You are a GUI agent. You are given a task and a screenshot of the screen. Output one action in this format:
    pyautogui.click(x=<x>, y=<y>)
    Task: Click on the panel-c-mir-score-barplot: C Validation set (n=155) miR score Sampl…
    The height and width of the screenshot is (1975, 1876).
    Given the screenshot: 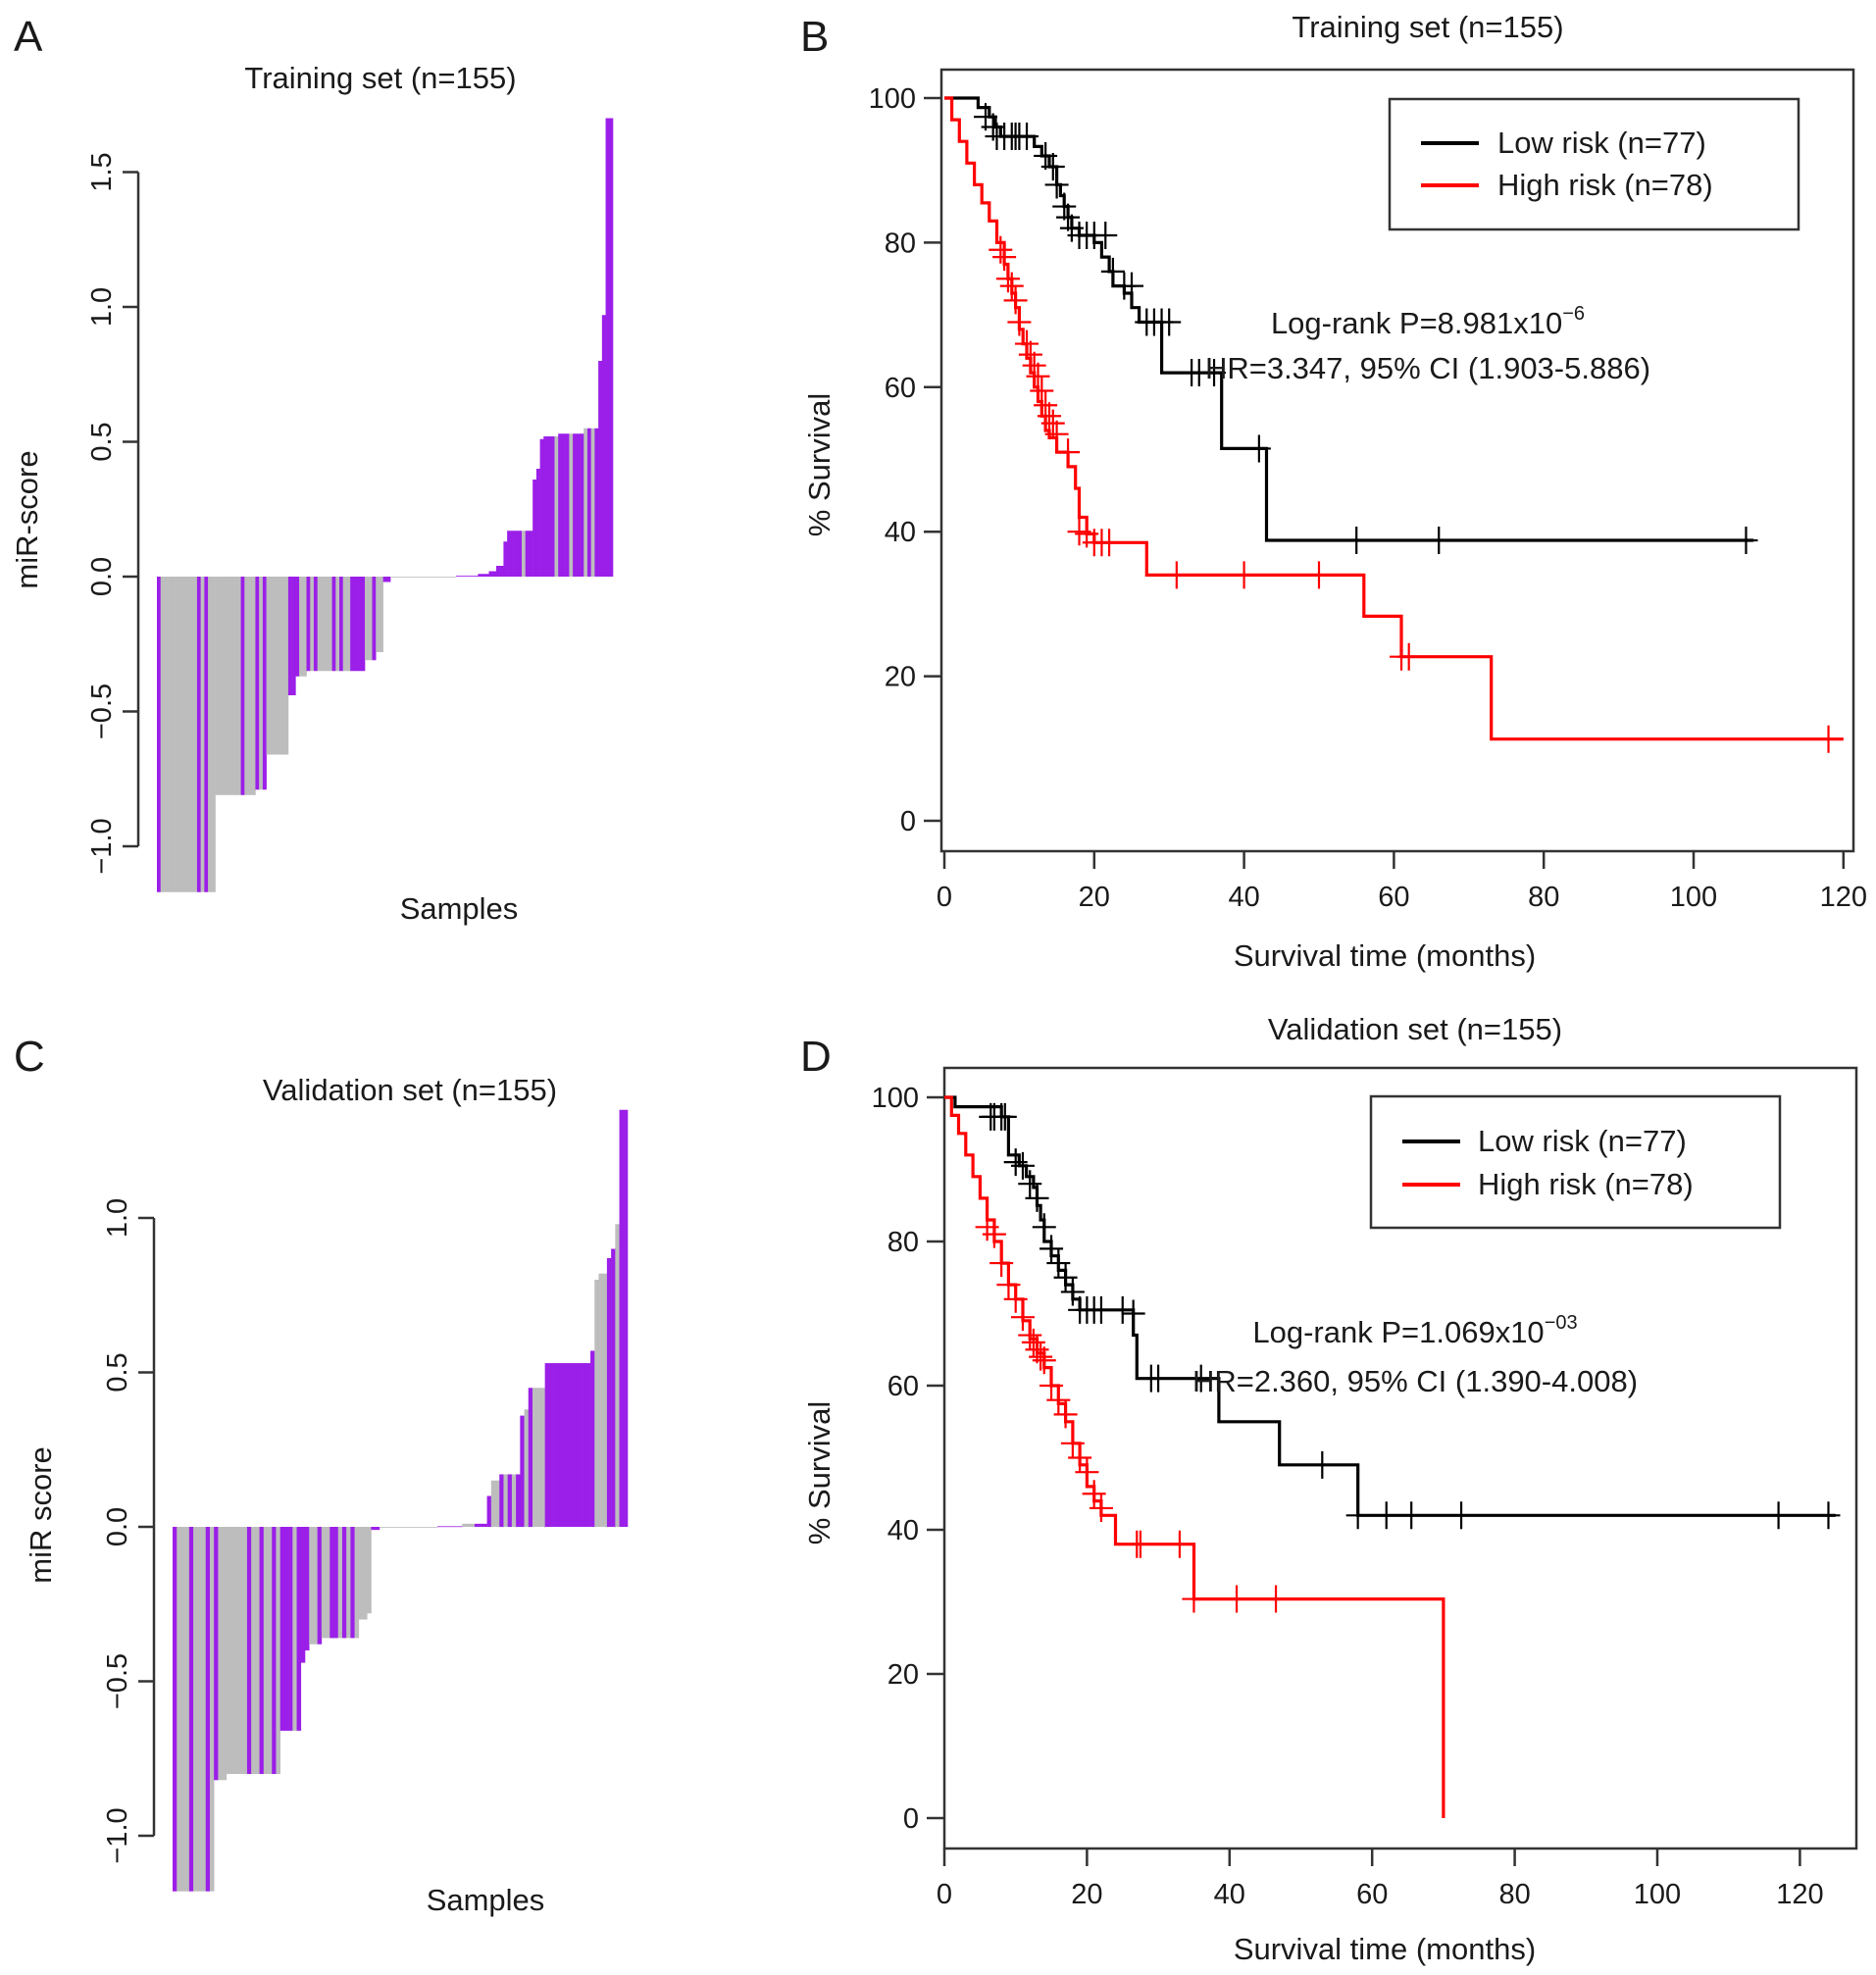 What is the action you would take?
    pyautogui.click(x=321, y=1475)
    